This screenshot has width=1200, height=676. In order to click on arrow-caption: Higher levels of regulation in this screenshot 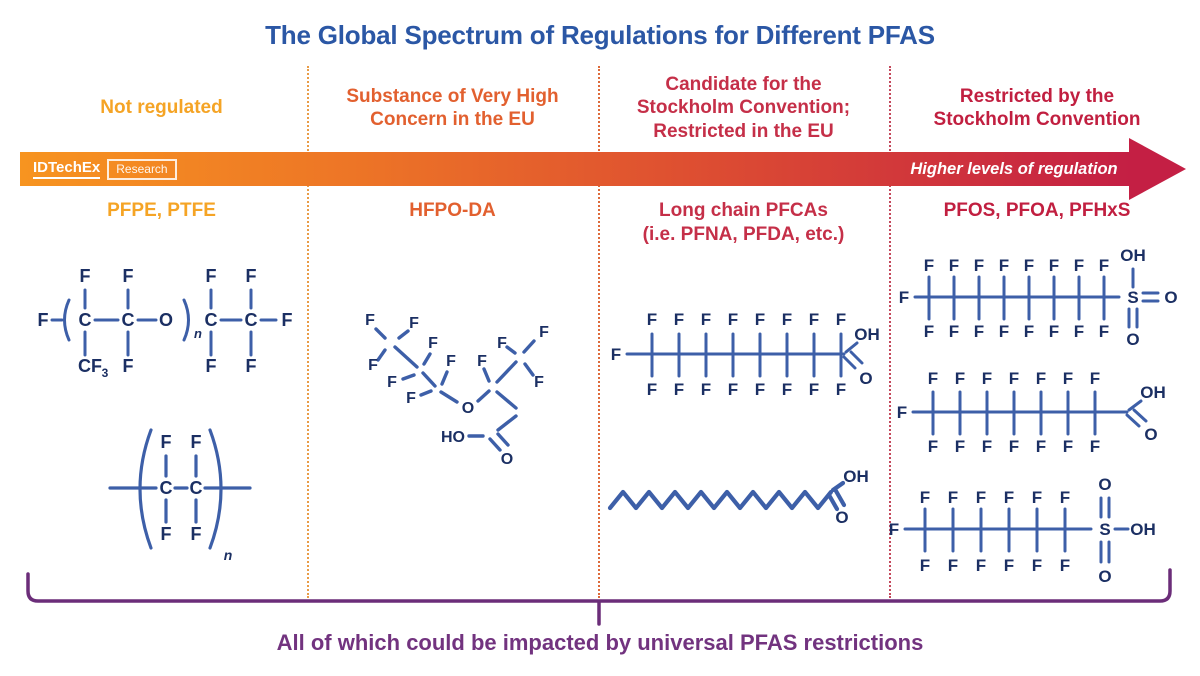, I will do `click(1014, 168)`.